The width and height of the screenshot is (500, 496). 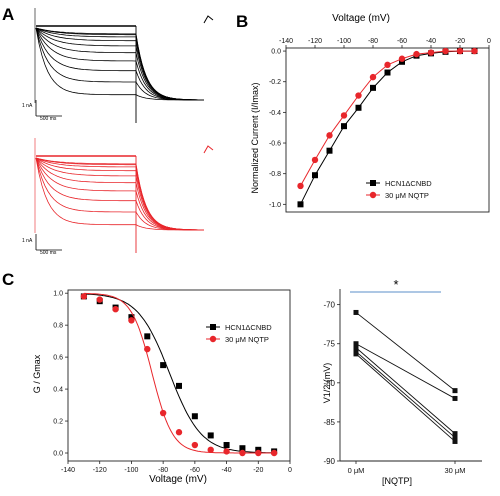 I want to click on c-x-axis-label: Voltage (mV), so click(x=178, y=479).